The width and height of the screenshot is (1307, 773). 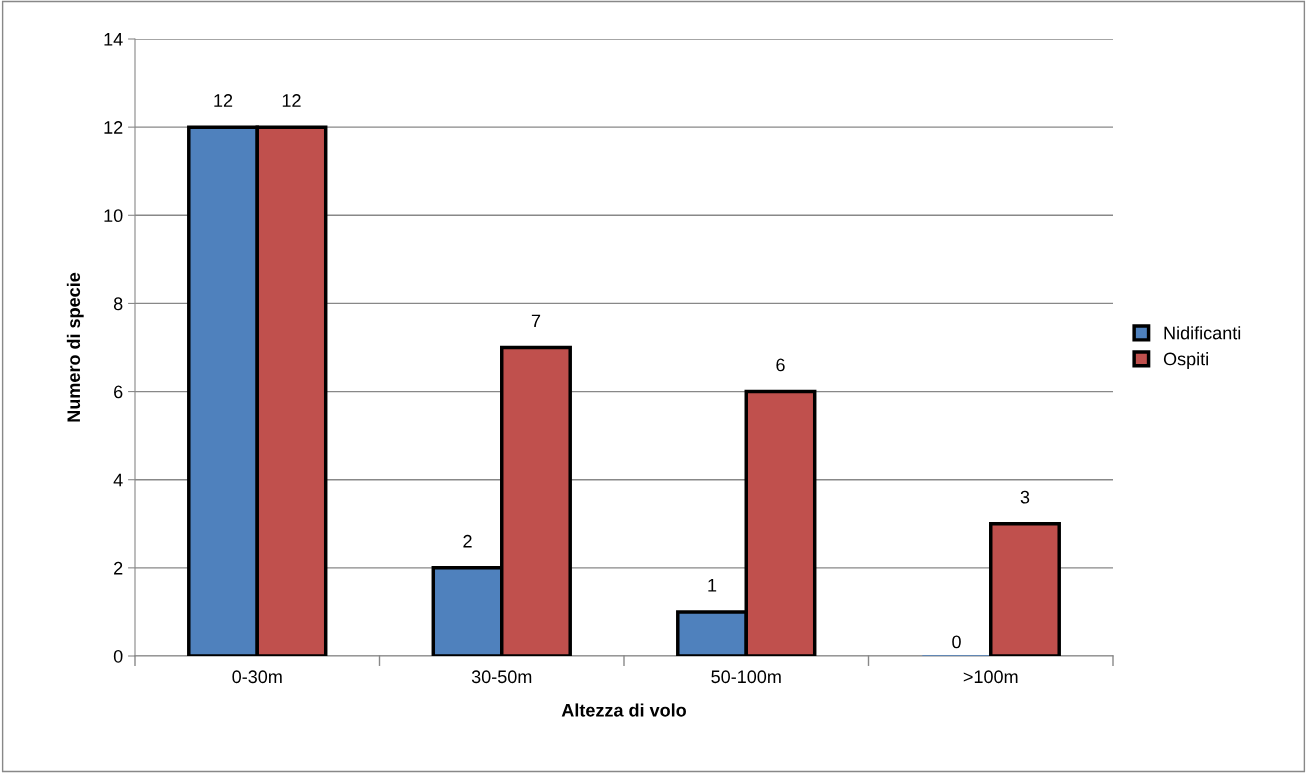 What do you see at coordinates (1202, 333) in the screenshot?
I see `legend-label: Nidificanti` at bounding box center [1202, 333].